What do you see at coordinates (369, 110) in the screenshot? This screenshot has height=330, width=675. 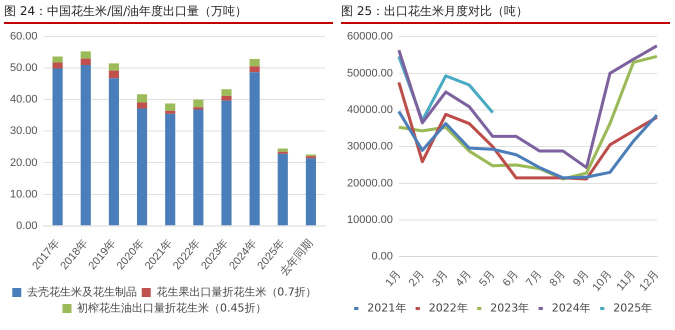 I see `y-tick-label: 40000.00` at bounding box center [369, 110].